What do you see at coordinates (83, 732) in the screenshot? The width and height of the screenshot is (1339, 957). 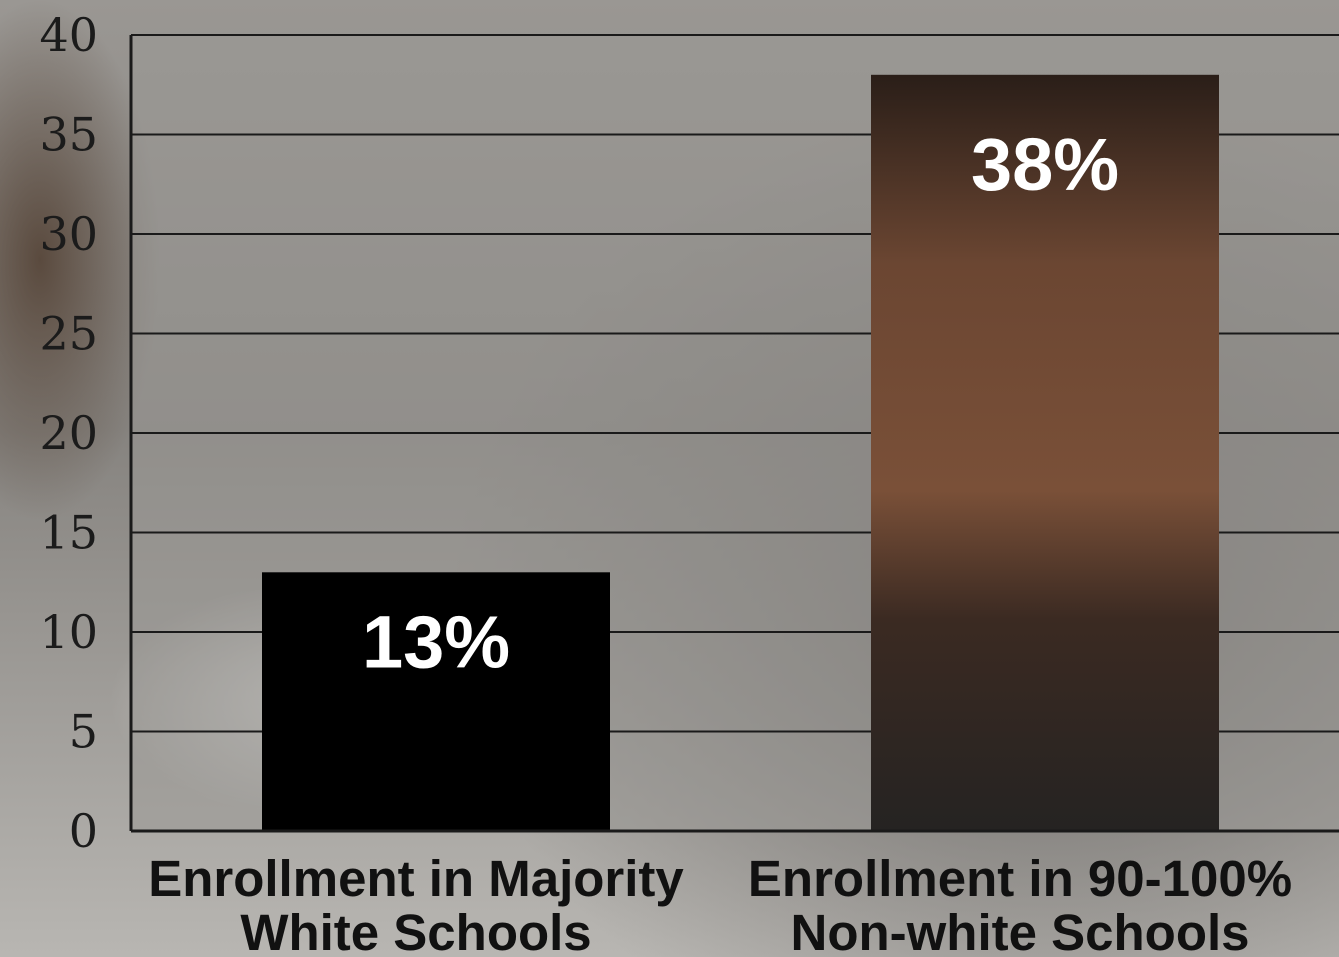 I see `y-tick-label: 5` at bounding box center [83, 732].